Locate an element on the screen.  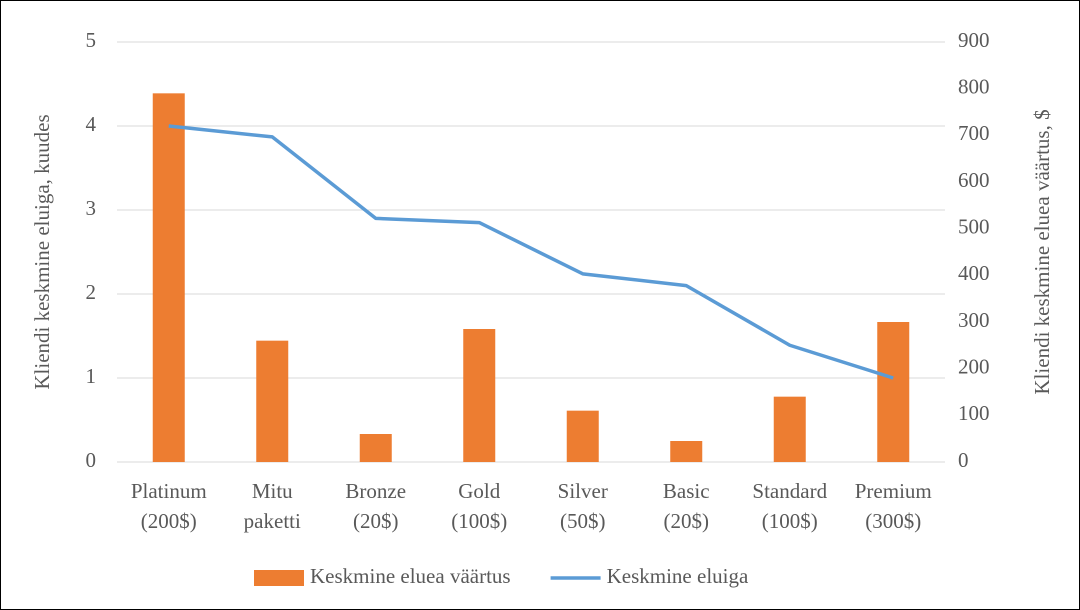
y-tick-label: 5 is located at coordinates (91, 40).